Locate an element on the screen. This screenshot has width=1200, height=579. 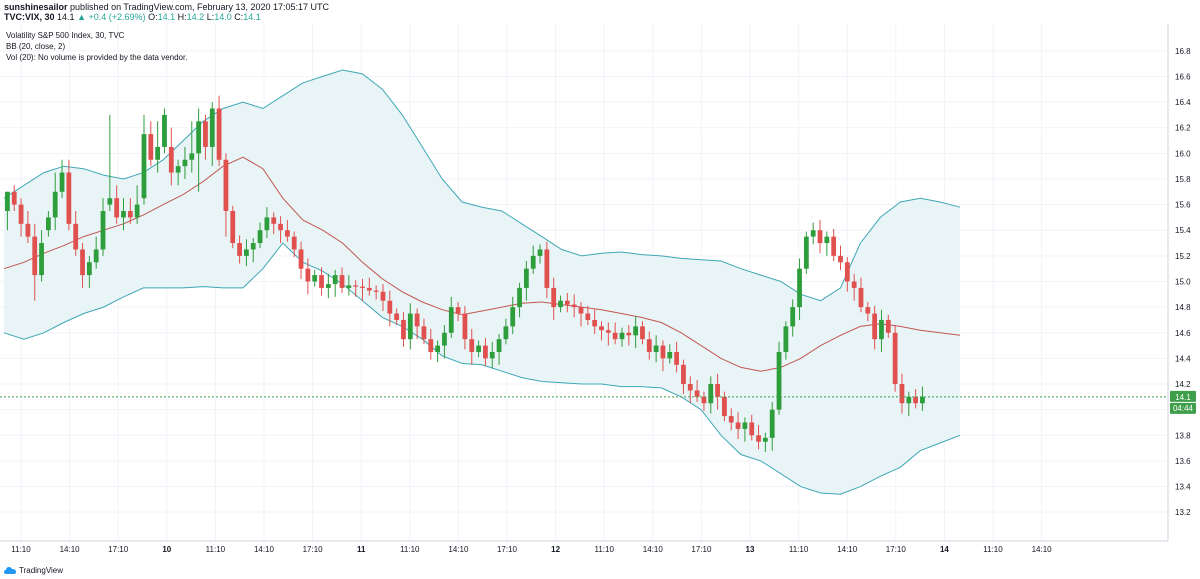
y-tick-label: 13.8 is located at coordinates (1183, 435).